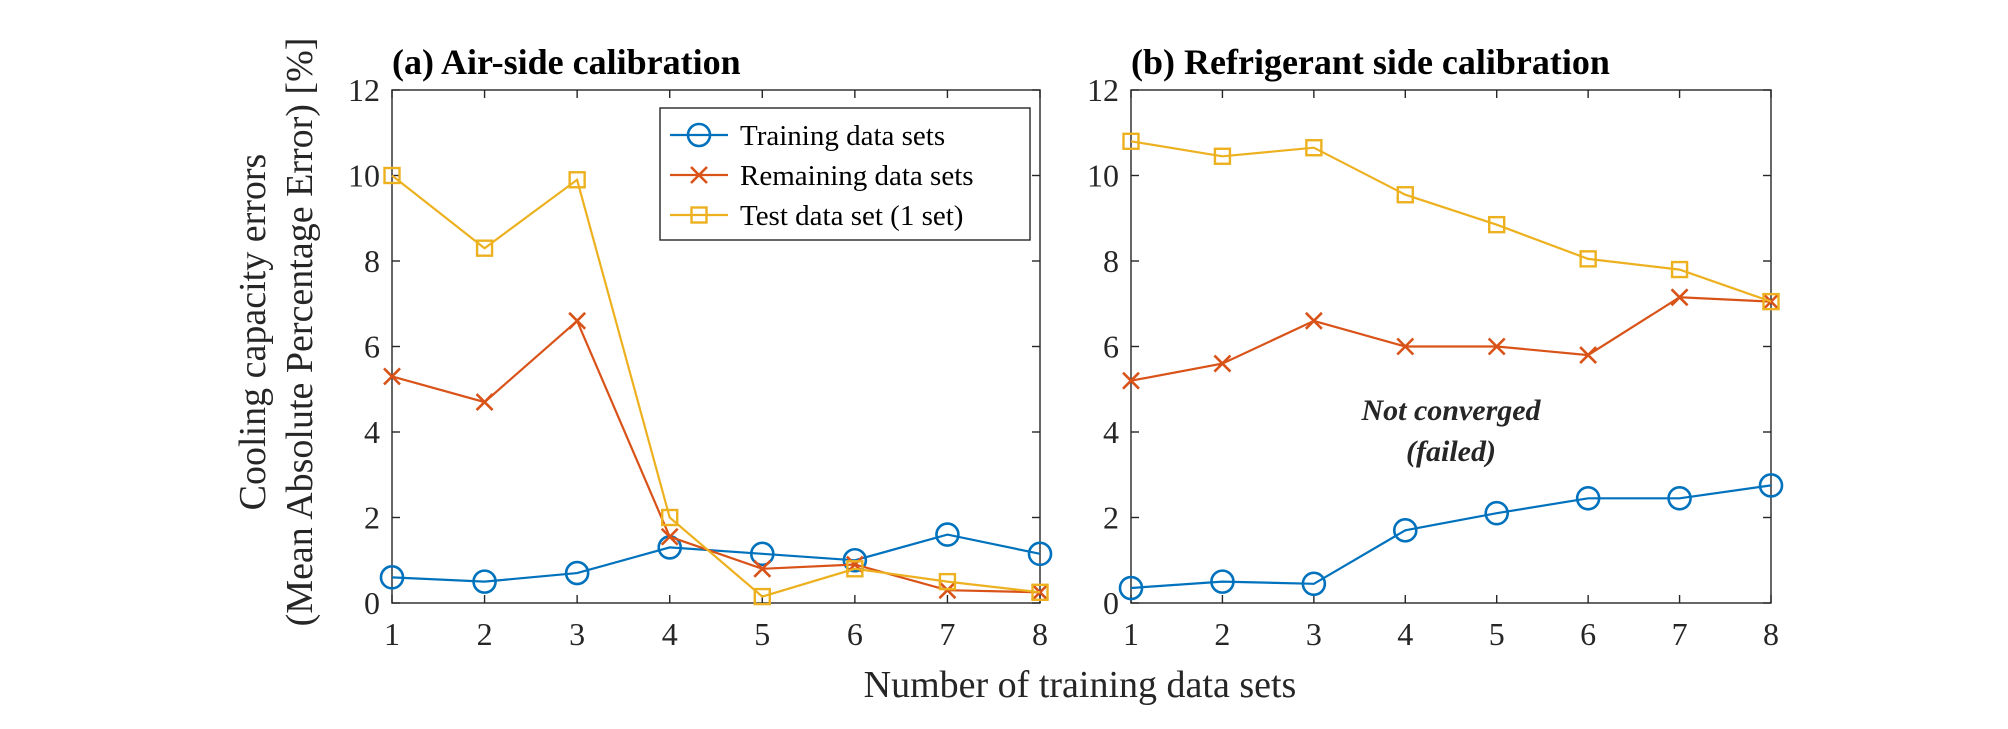 The height and width of the screenshot is (729, 2008). Describe the element at coordinates (1680, 634) in the screenshot. I see `panel-b-x-tick-label: 7` at that location.